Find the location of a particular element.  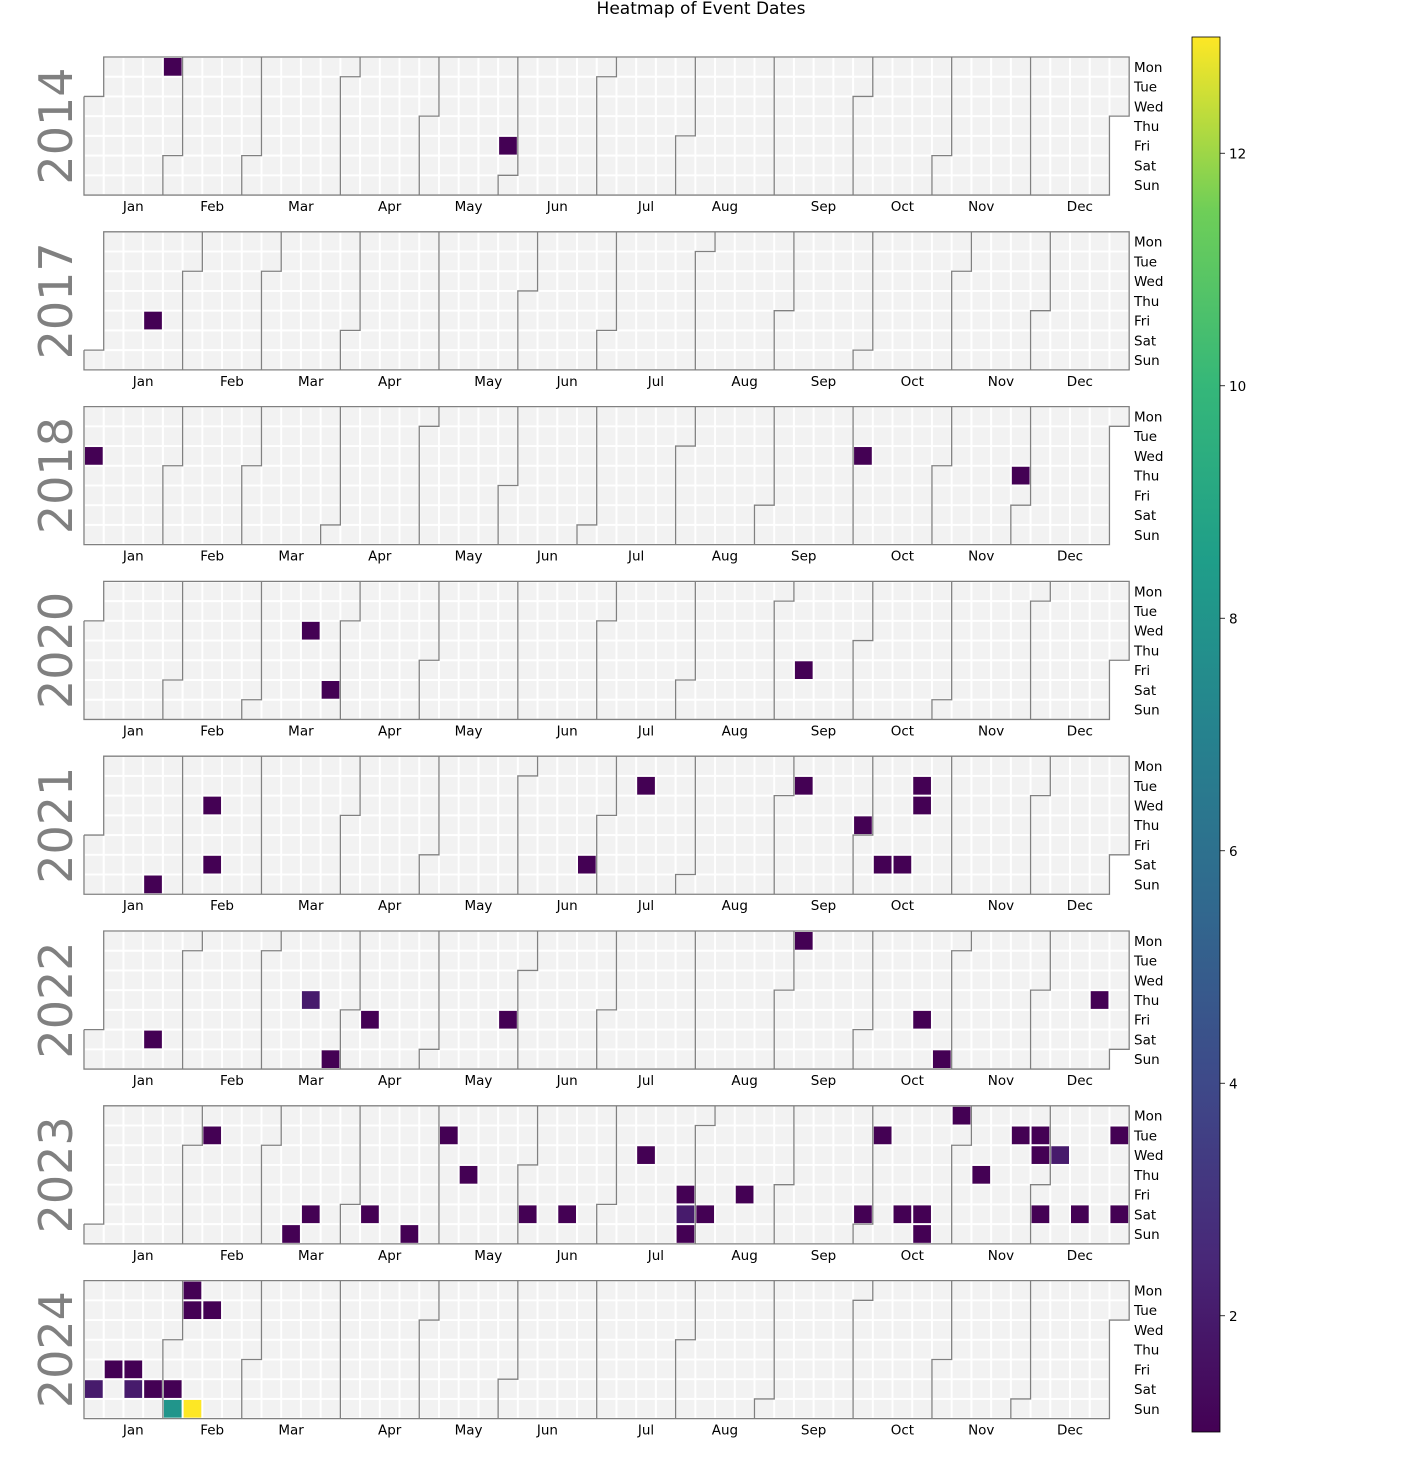

month-label: Sep is located at coordinates (823, 731).